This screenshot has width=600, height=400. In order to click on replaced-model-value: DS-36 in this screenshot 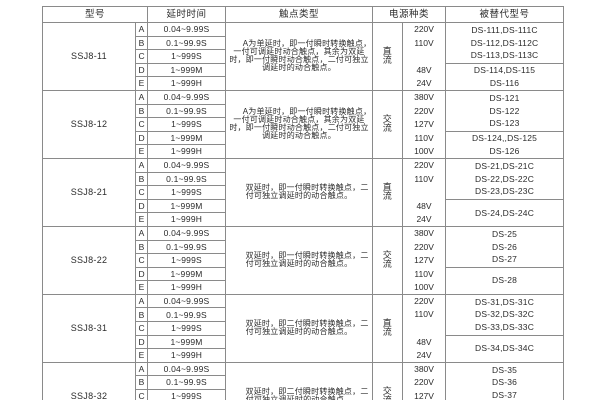, I will do `click(504, 382)`.